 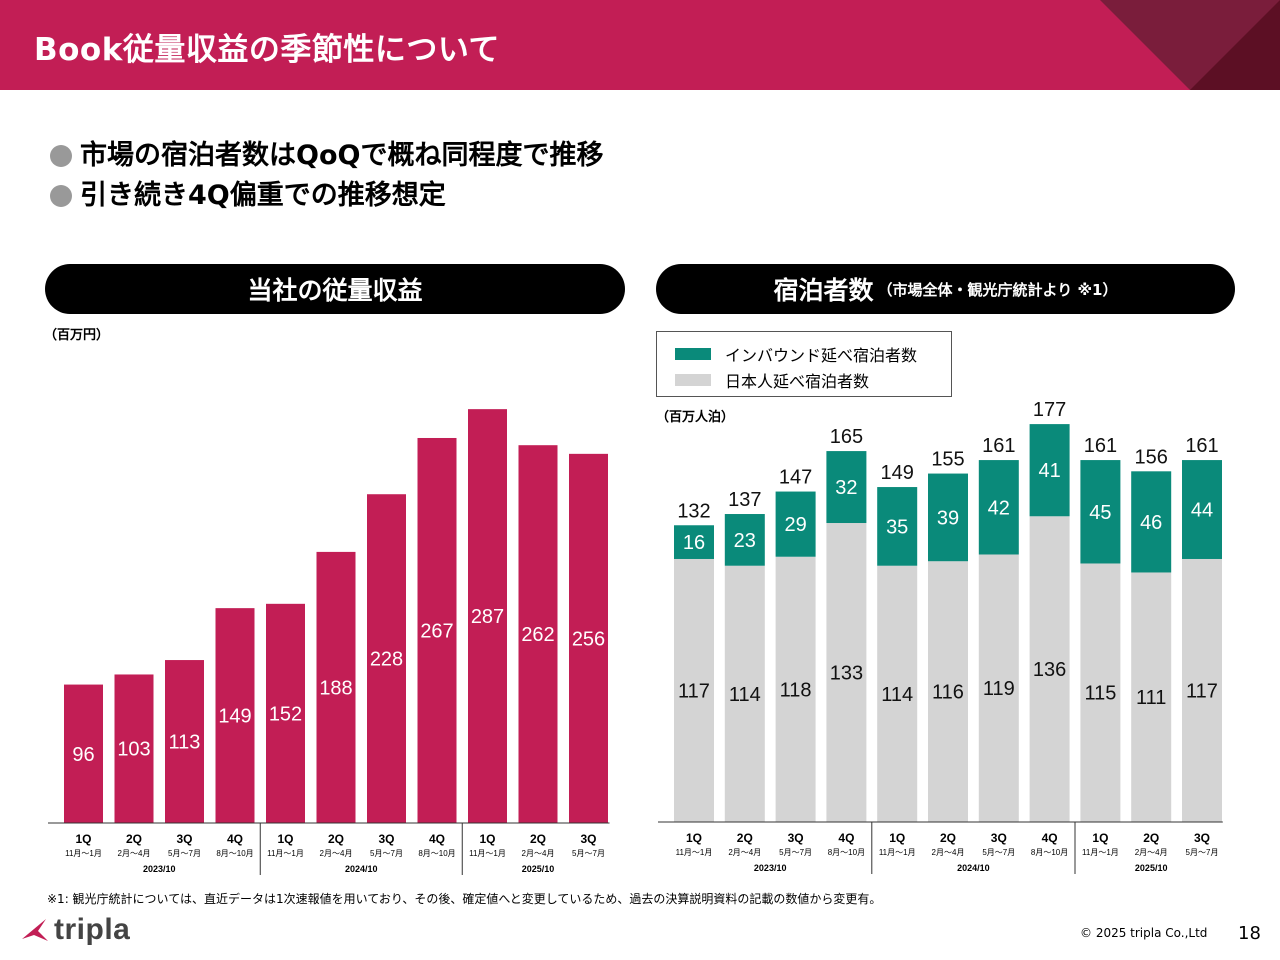 What do you see at coordinates (795, 478) in the screenshot?
I see `total-guests-value: 147` at bounding box center [795, 478].